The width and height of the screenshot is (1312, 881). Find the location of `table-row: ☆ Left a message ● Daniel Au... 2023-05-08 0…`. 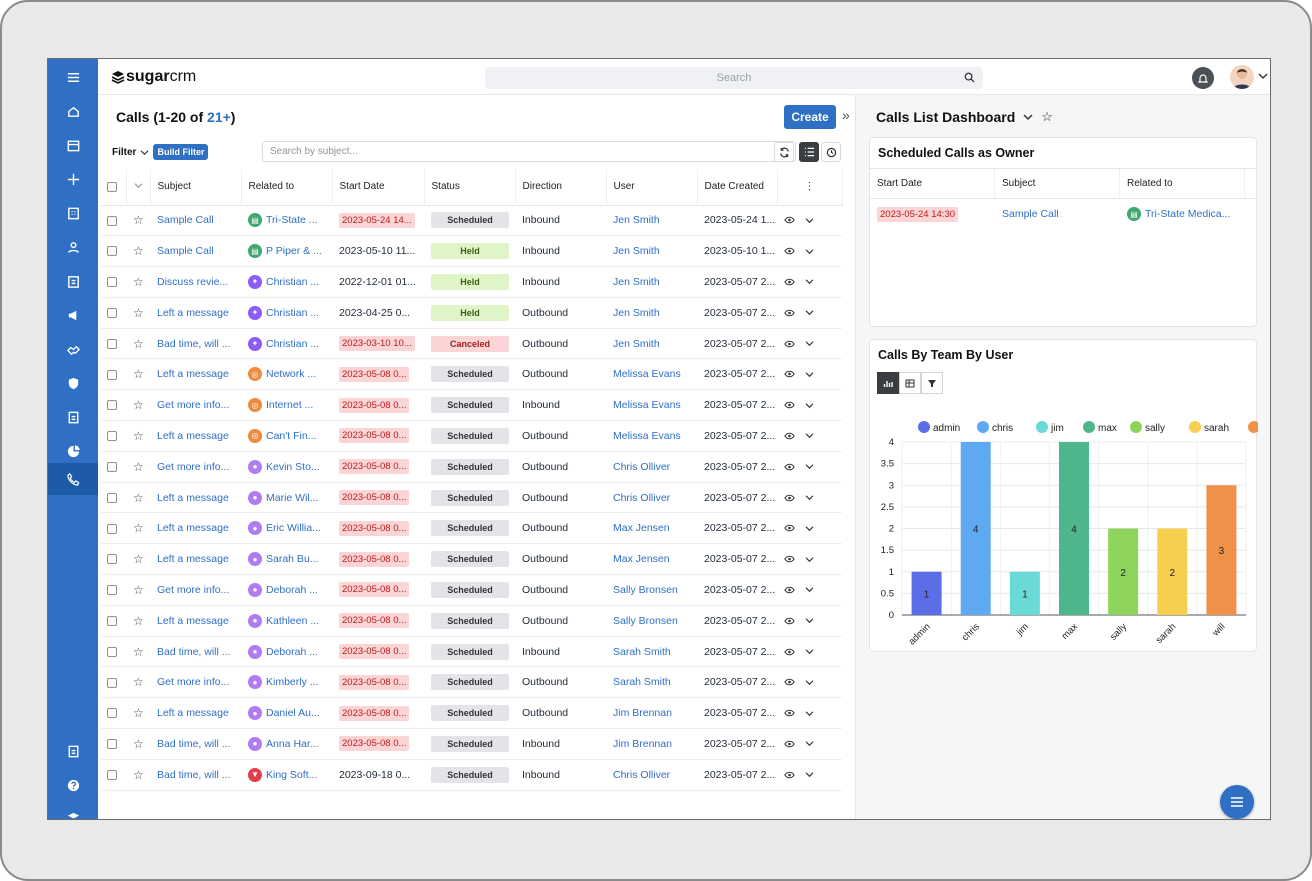

table-row: ☆ Left a message ● Daniel Au... 2023-05-08 0… is located at coordinates (471, 713).